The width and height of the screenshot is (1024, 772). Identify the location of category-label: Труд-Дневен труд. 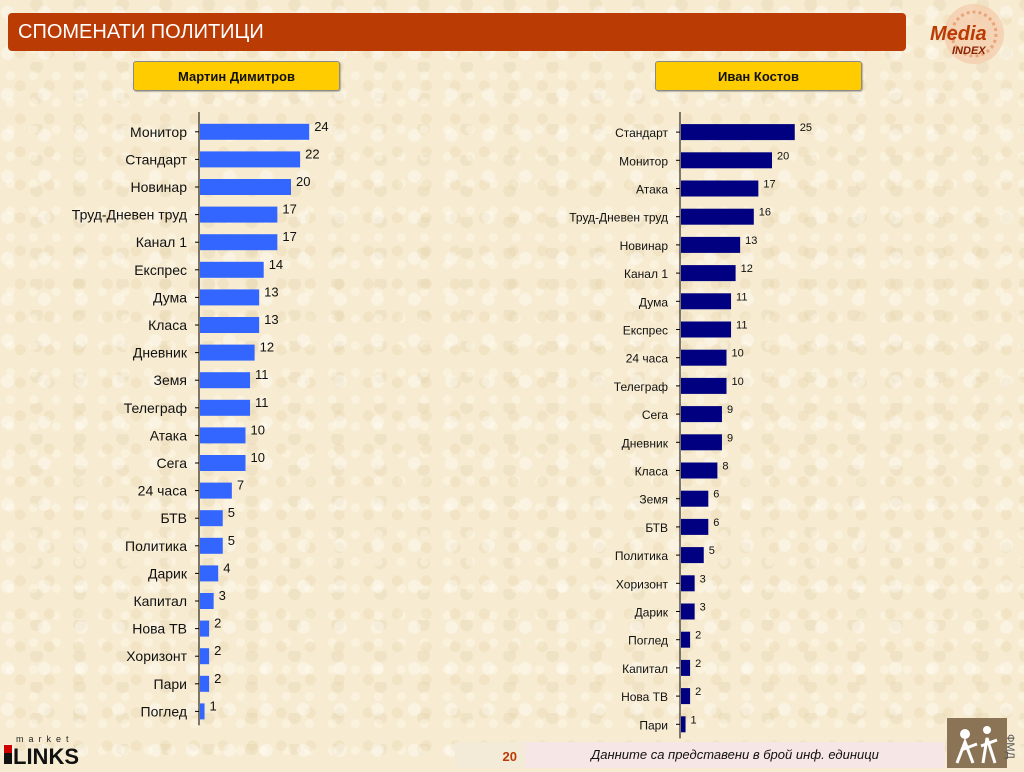
(129, 215).